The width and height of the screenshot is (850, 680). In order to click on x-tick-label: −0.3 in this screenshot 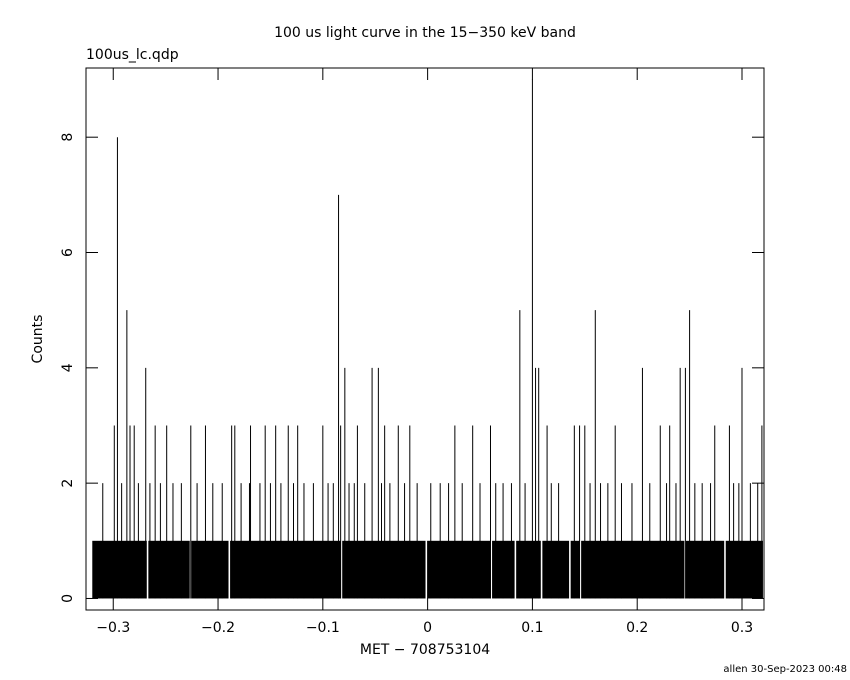, I will do `click(113, 628)`.